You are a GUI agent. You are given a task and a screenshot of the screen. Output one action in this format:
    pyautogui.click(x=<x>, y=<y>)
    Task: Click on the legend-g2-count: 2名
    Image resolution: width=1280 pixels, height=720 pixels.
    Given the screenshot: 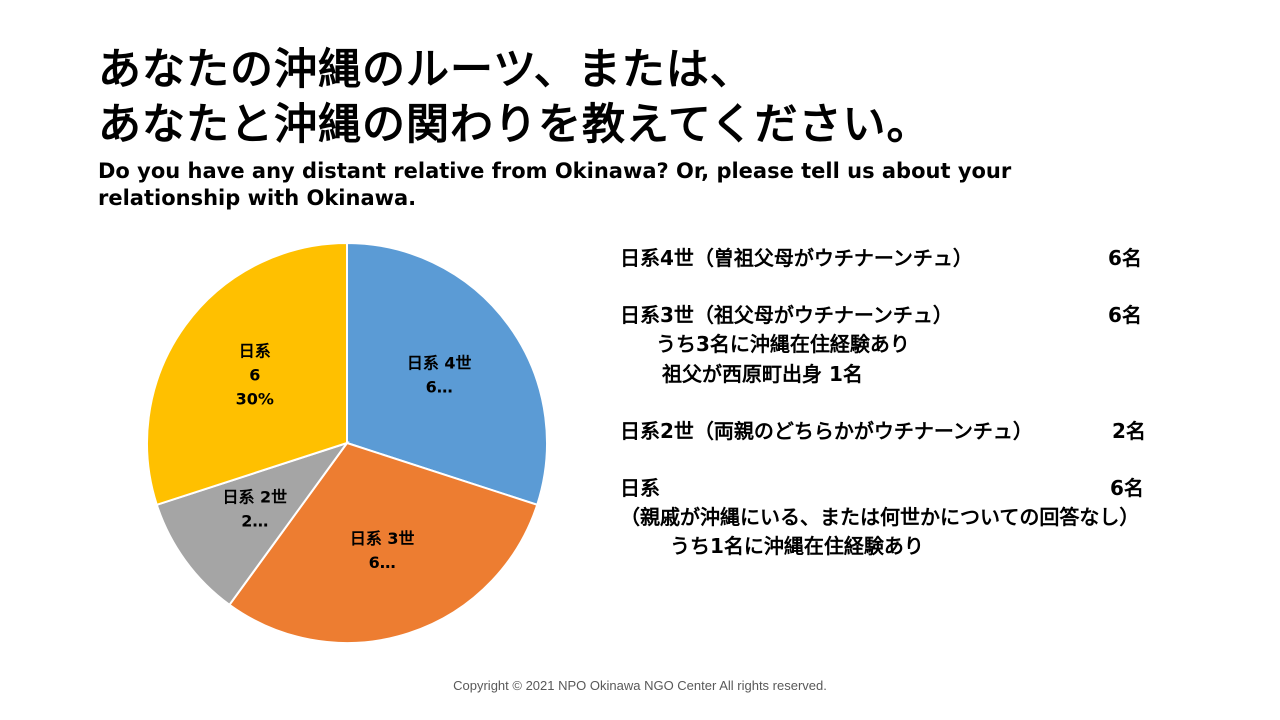 What is the action you would take?
    pyautogui.click(x=1129, y=431)
    